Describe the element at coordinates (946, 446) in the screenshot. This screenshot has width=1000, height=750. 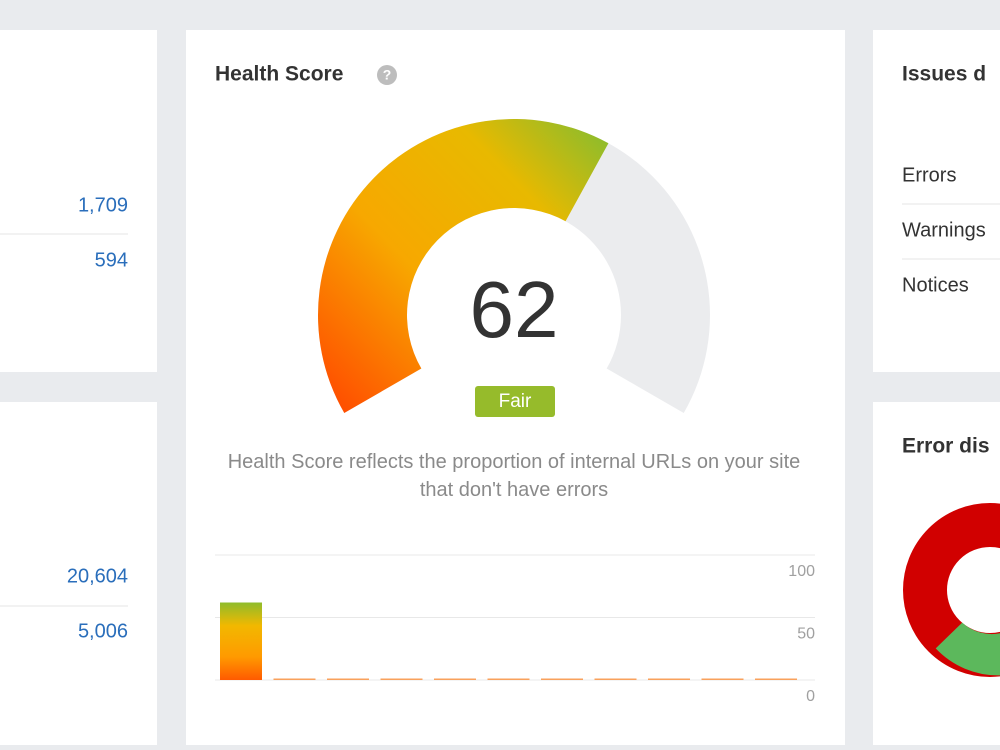
I see `card-title: Error dis` at that location.